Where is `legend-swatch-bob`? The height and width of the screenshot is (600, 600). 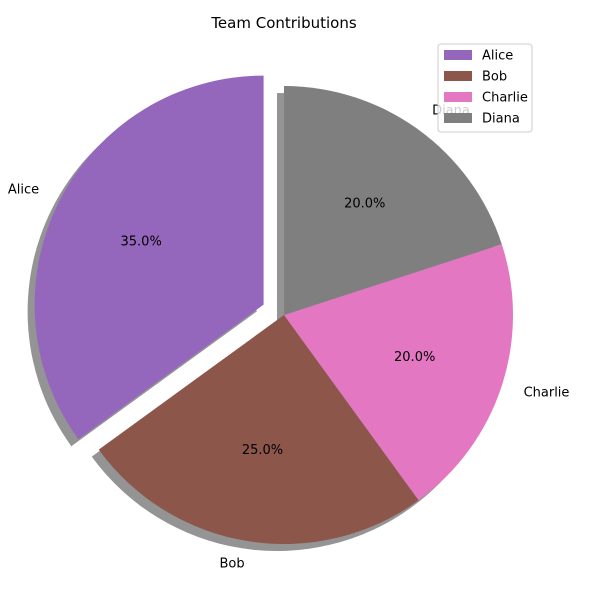
legend-swatch-bob is located at coordinates (458, 76).